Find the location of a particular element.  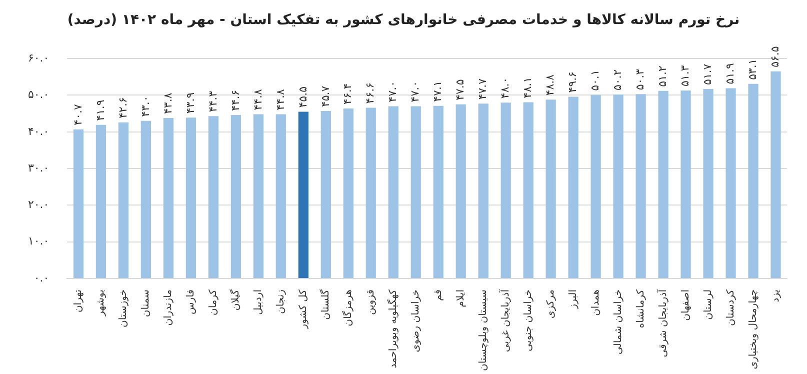

data-label: ۵۶.۵ is located at coordinates (775, 57).